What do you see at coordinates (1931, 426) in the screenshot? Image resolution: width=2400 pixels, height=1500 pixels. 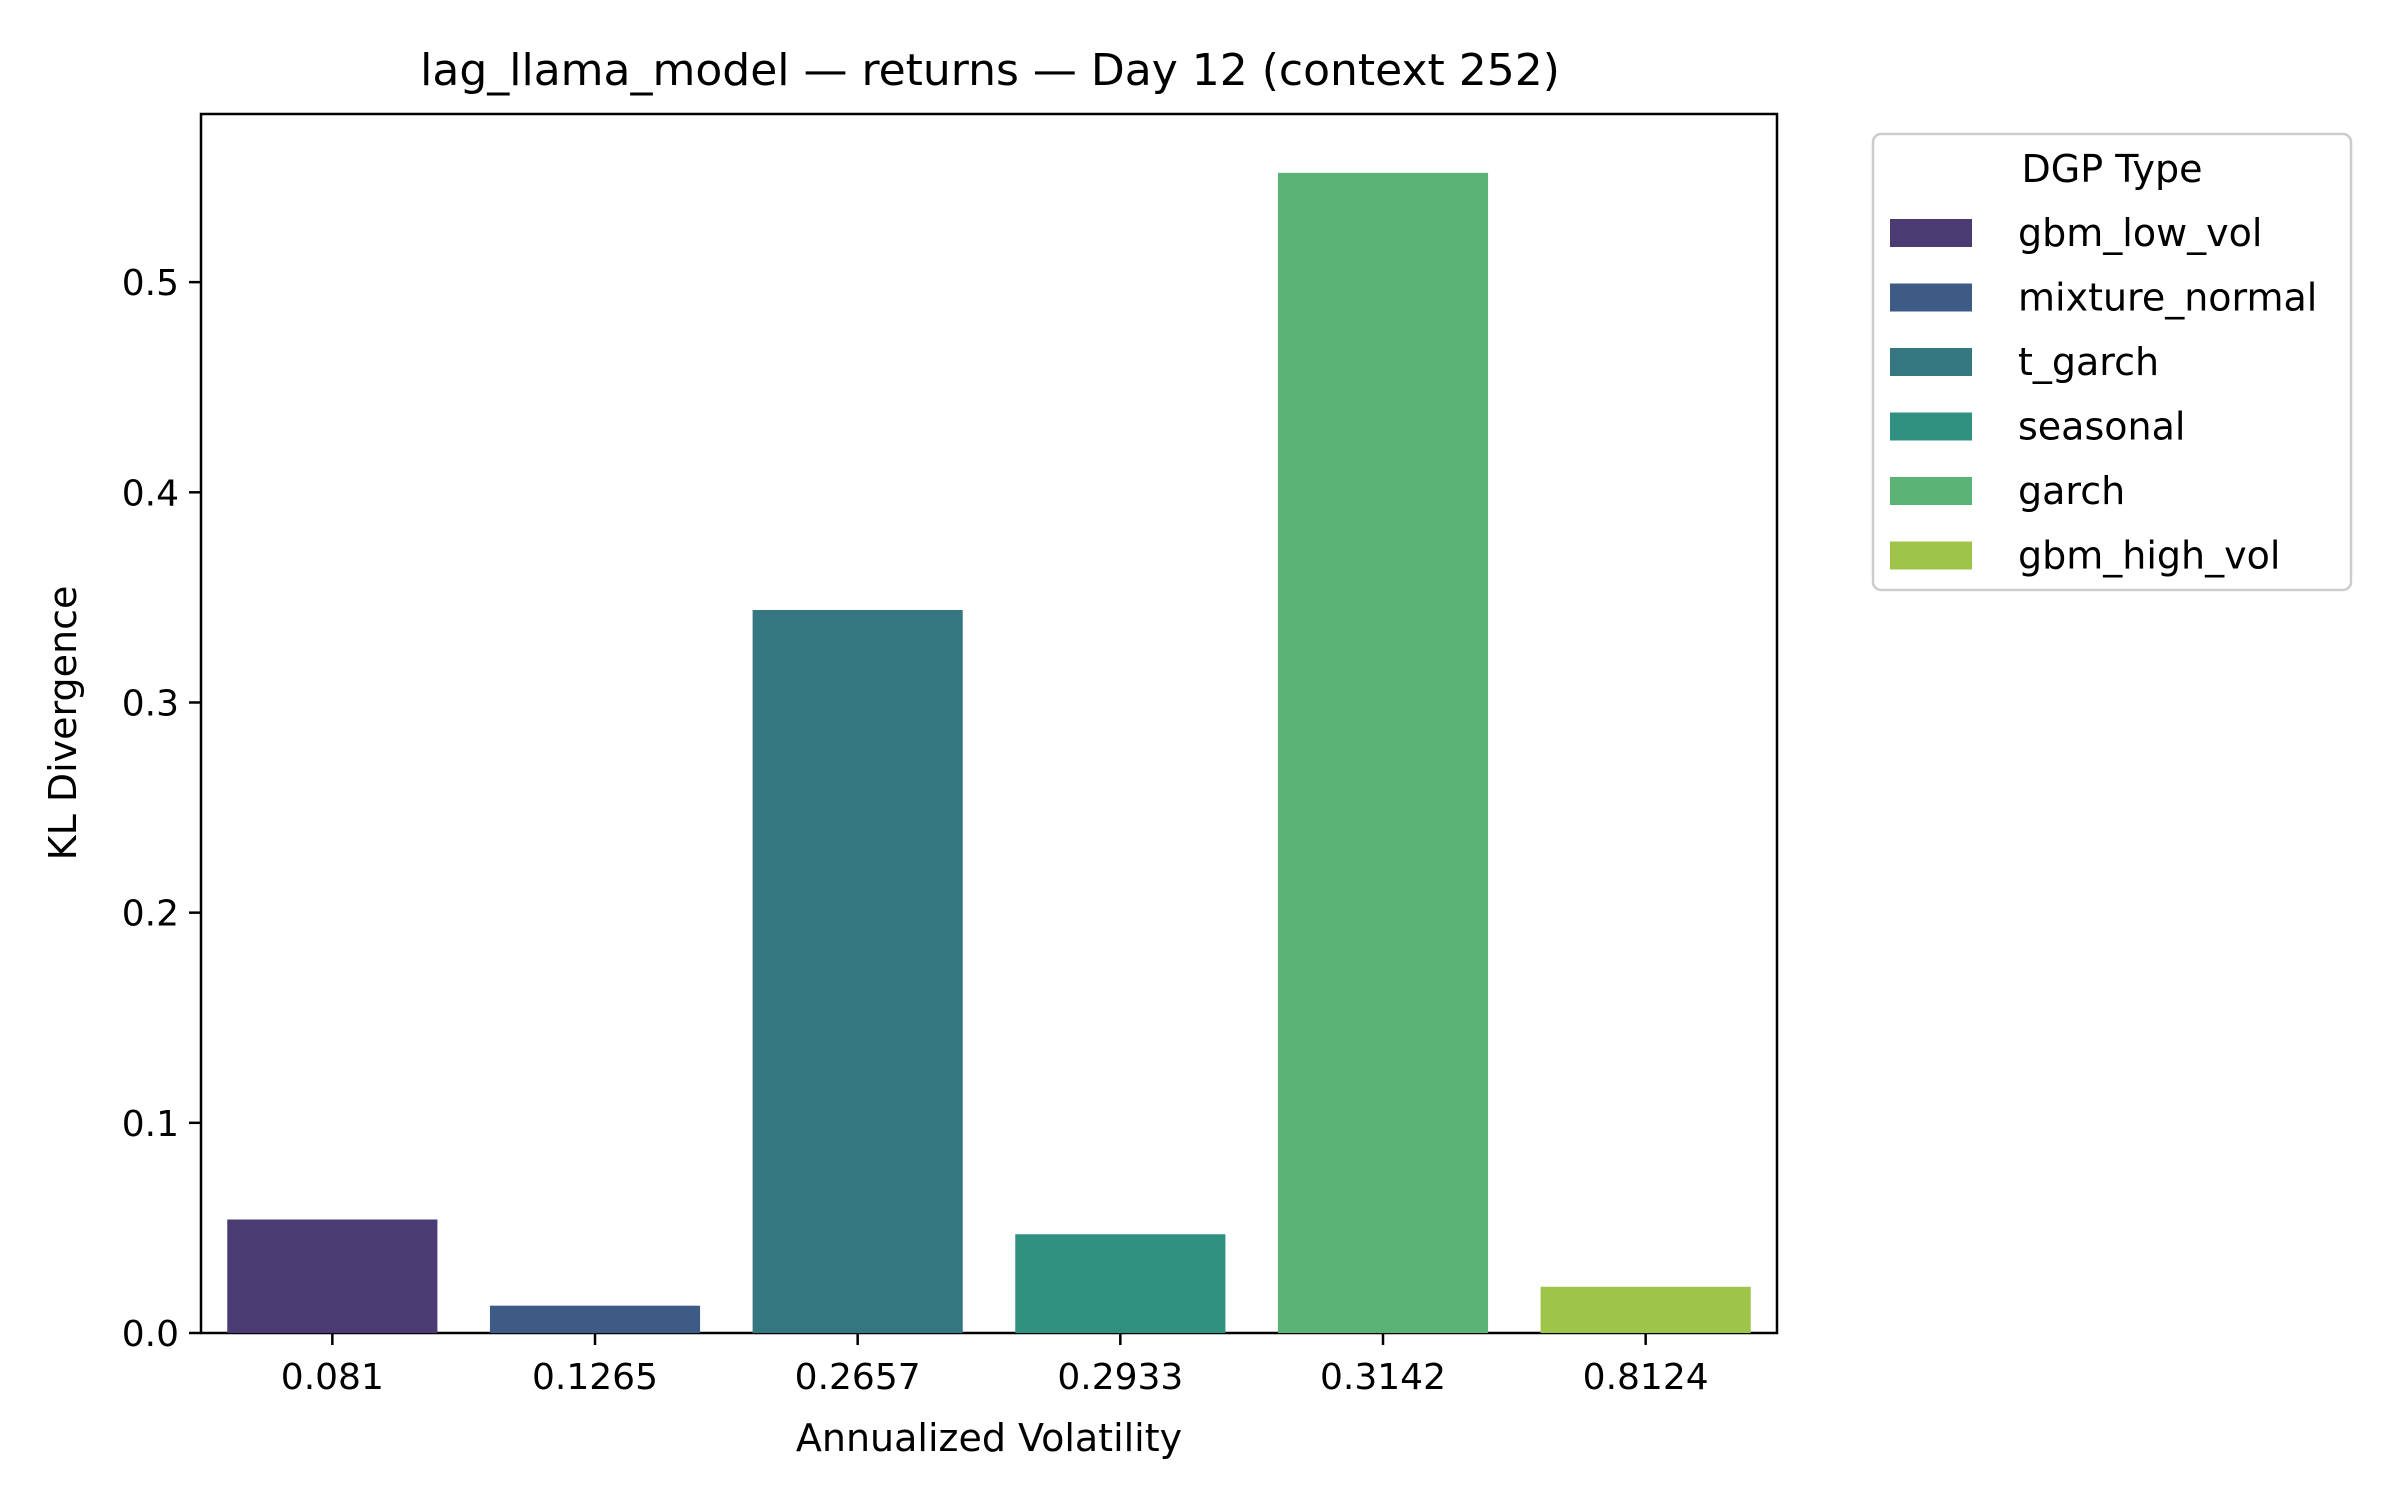 I see `legend-swatch-seasonal` at bounding box center [1931, 426].